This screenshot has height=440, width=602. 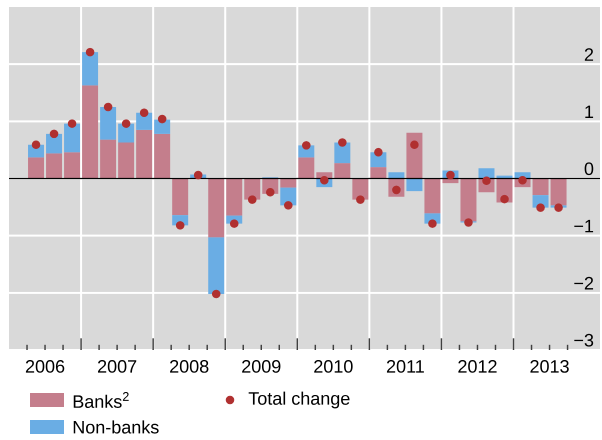 What do you see at coordinates (405, 366) in the screenshot?
I see `x-tick-label: 2011` at bounding box center [405, 366].